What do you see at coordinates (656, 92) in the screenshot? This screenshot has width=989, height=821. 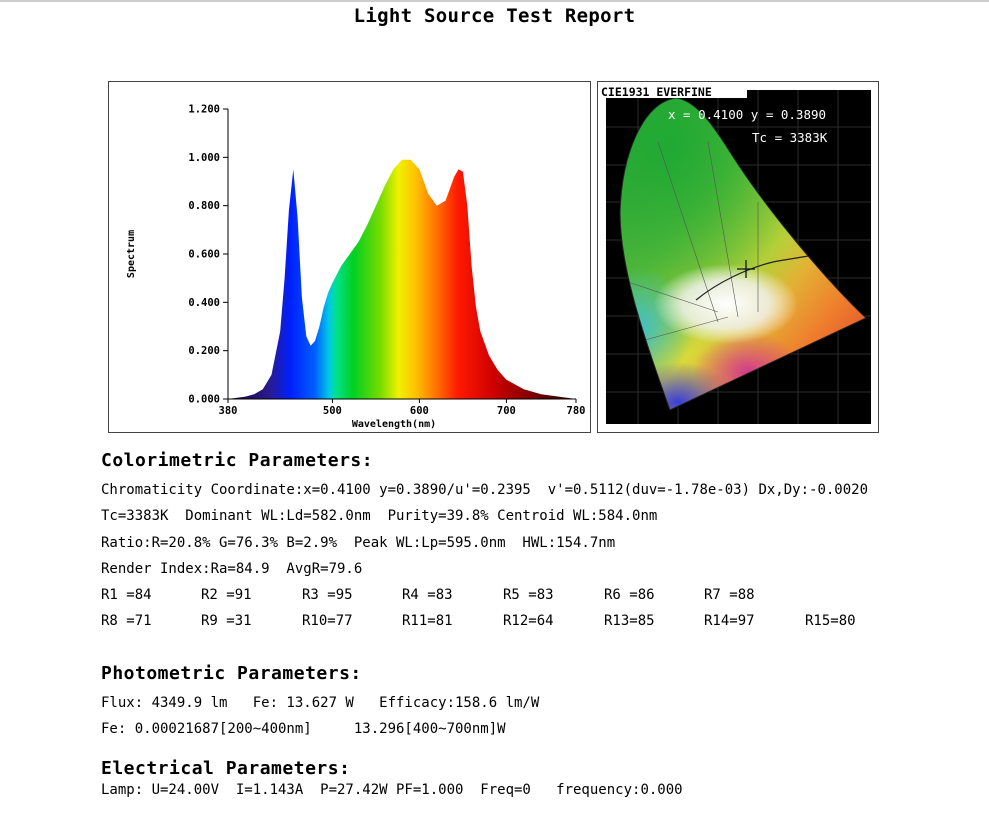 I see `cie-title: CIE1931 EVERFINE` at bounding box center [656, 92].